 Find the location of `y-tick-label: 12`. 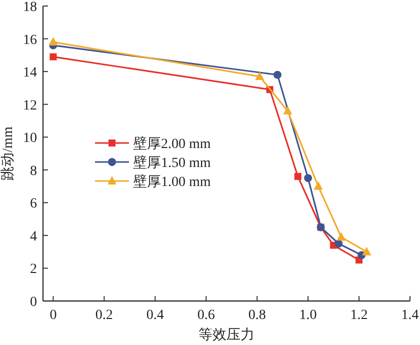

y-tick-label: 12 is located at coordinates (30, 106).